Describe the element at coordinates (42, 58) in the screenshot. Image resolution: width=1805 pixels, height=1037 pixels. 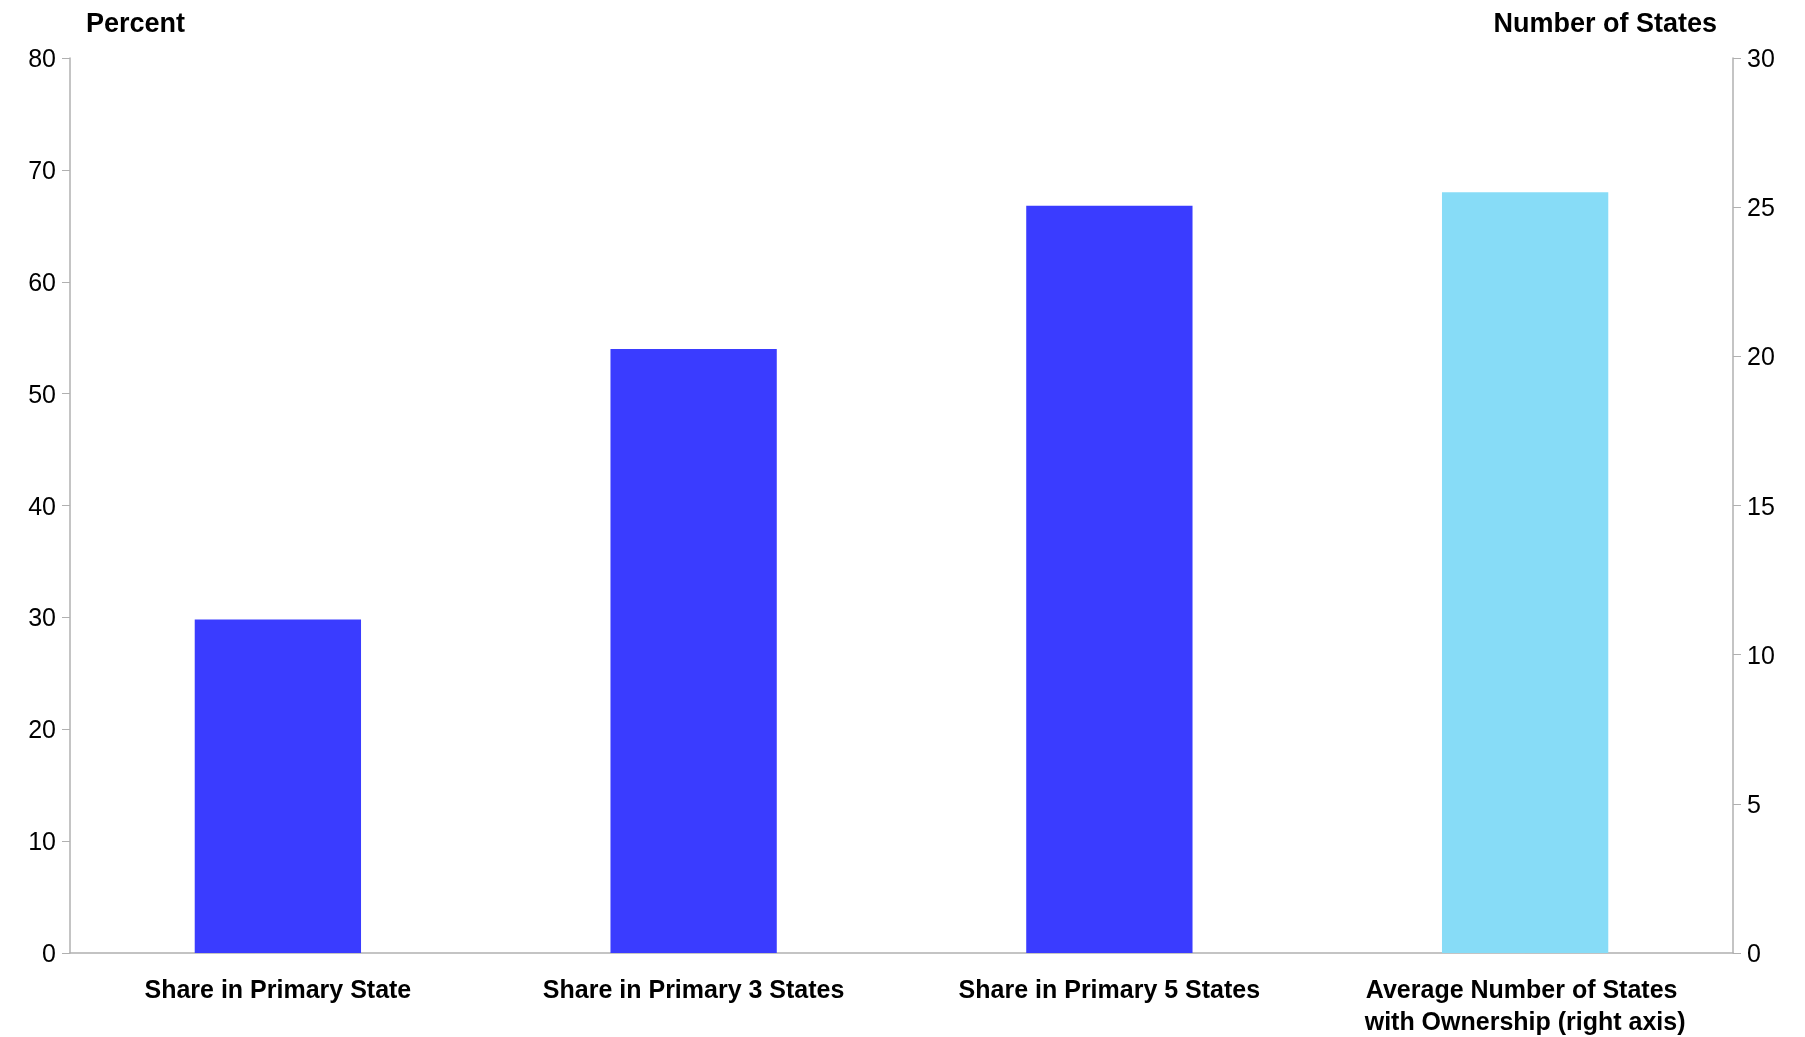
I see `y-tick-label: 80` at that location.